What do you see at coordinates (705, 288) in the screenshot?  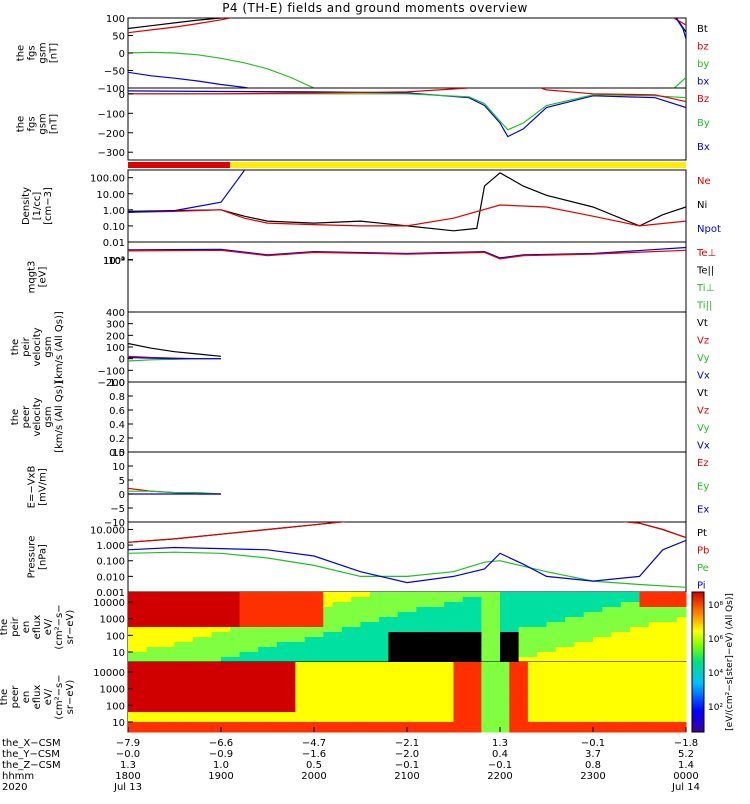 I see `legend-entry: Ti⊥` at bounding box center [705, 288].